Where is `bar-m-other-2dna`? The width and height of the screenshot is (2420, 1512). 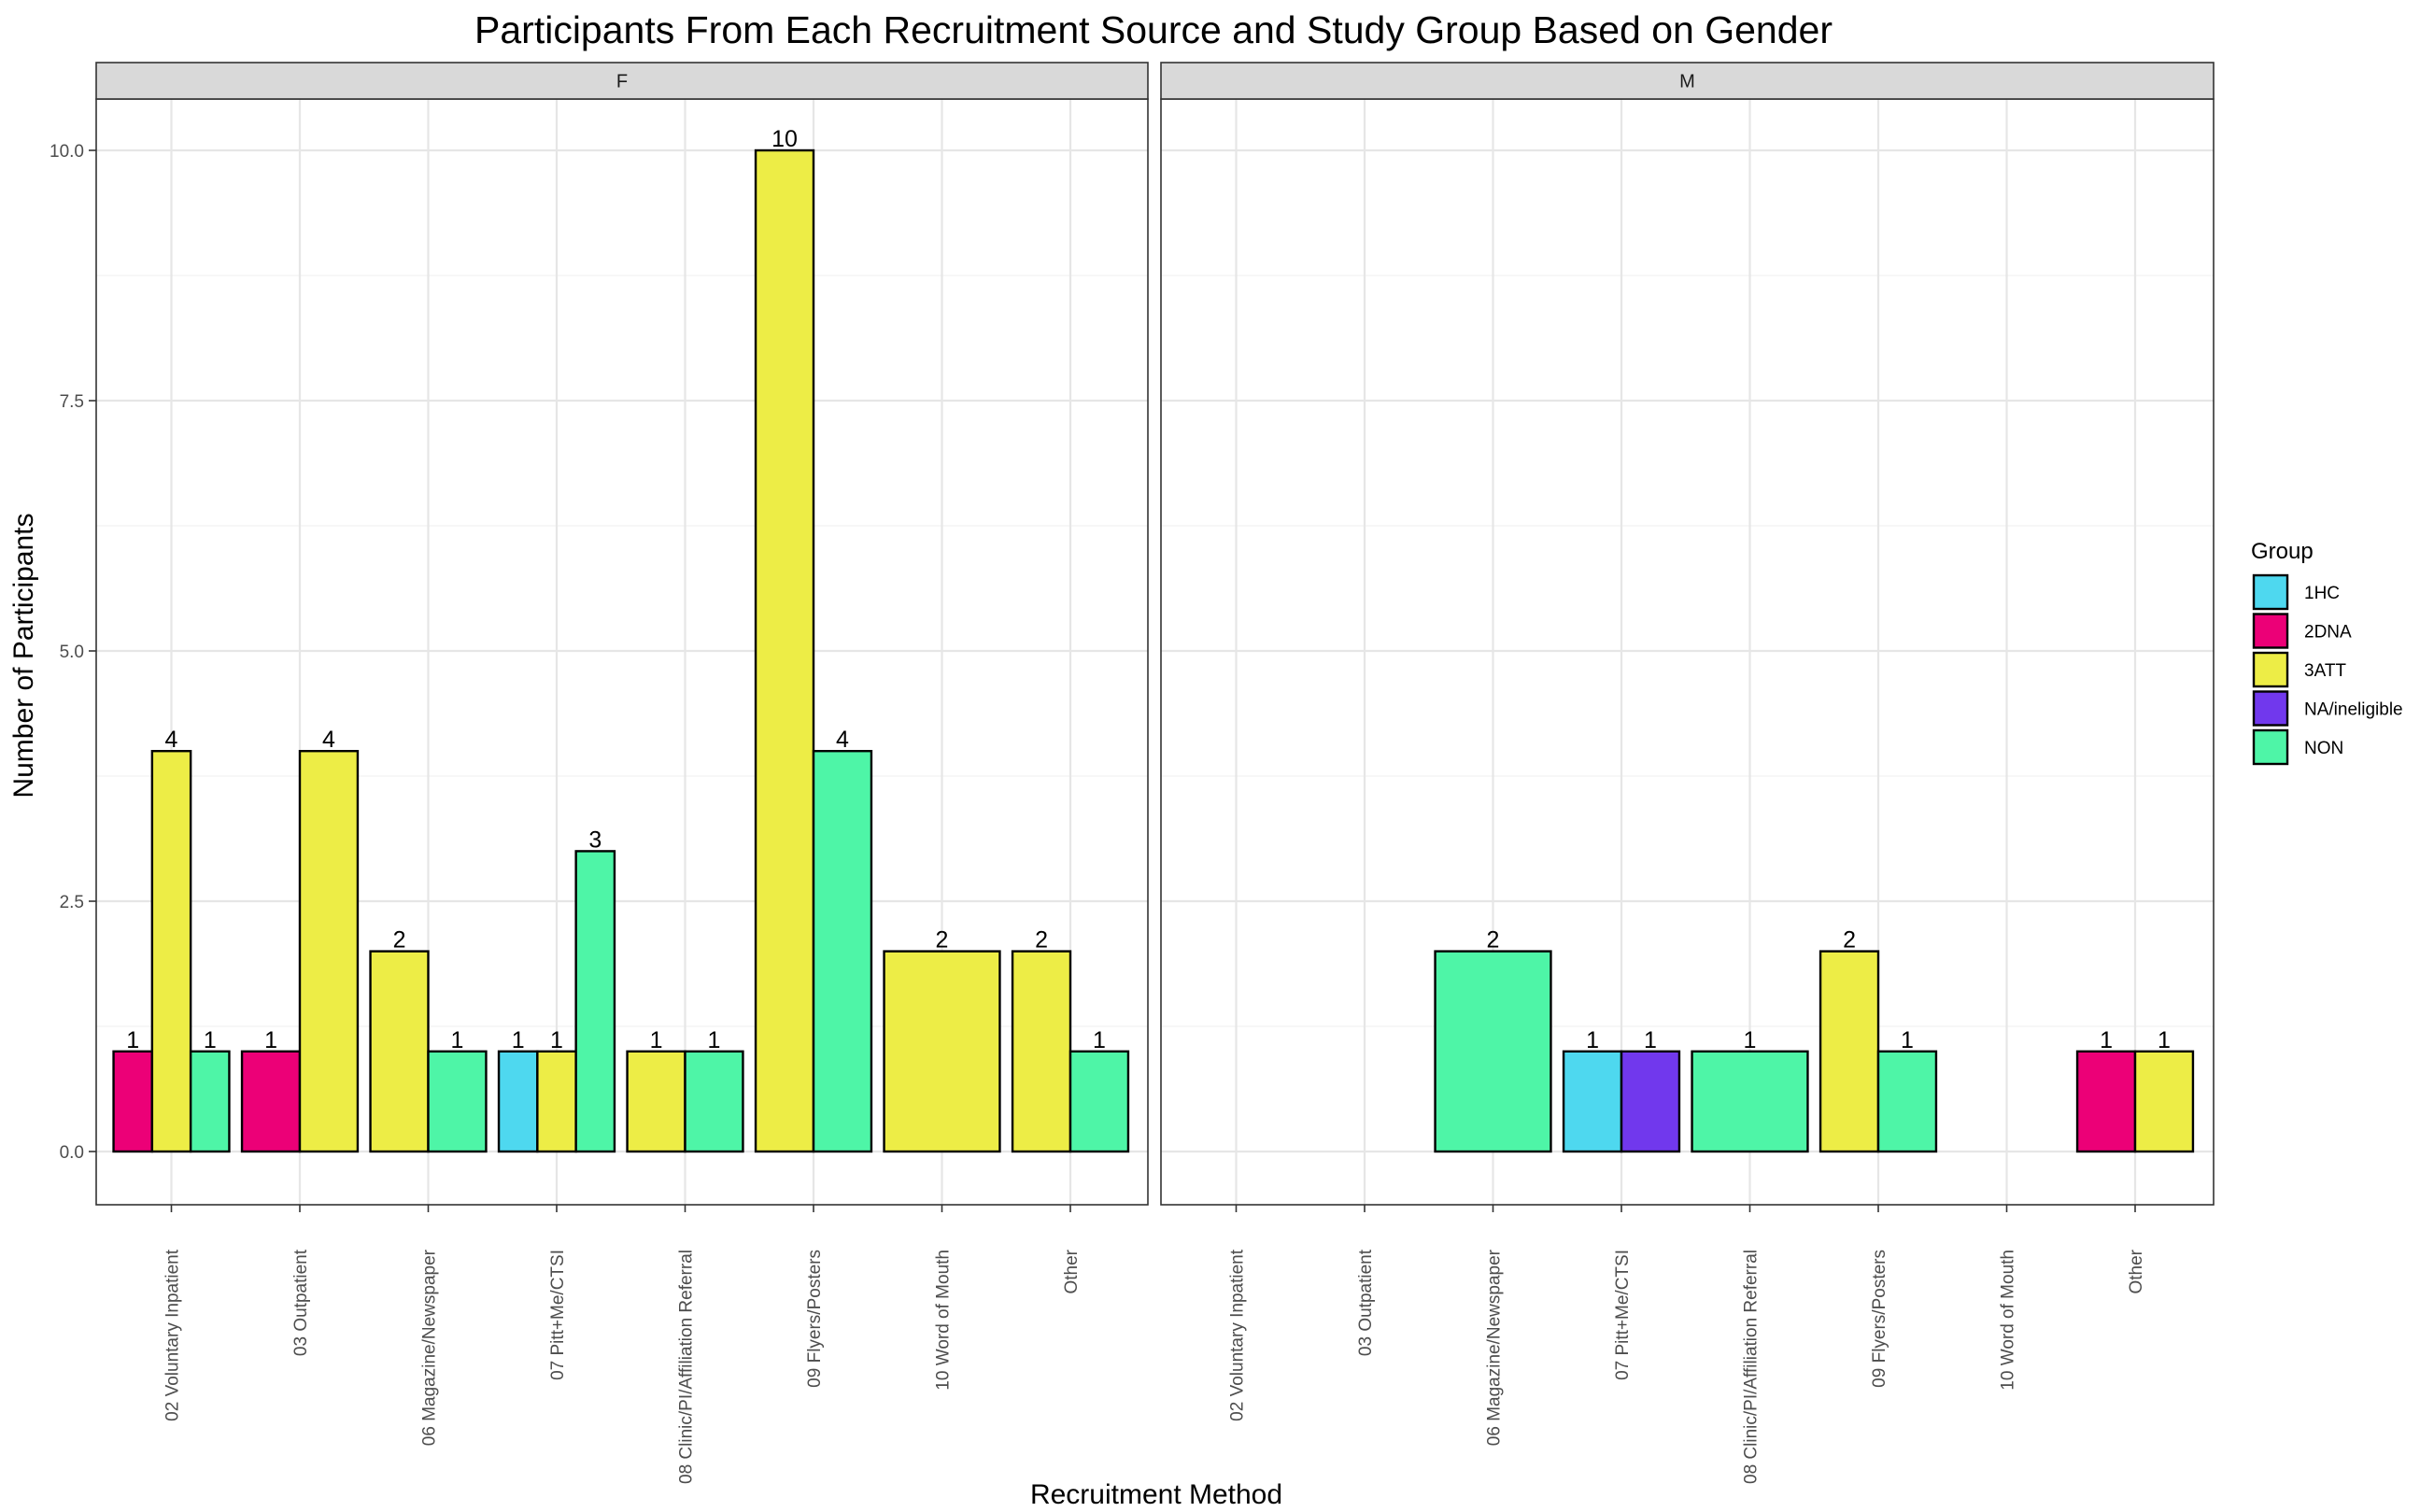 bar-m-other-2dna is located at coordinates (2106, 1101).